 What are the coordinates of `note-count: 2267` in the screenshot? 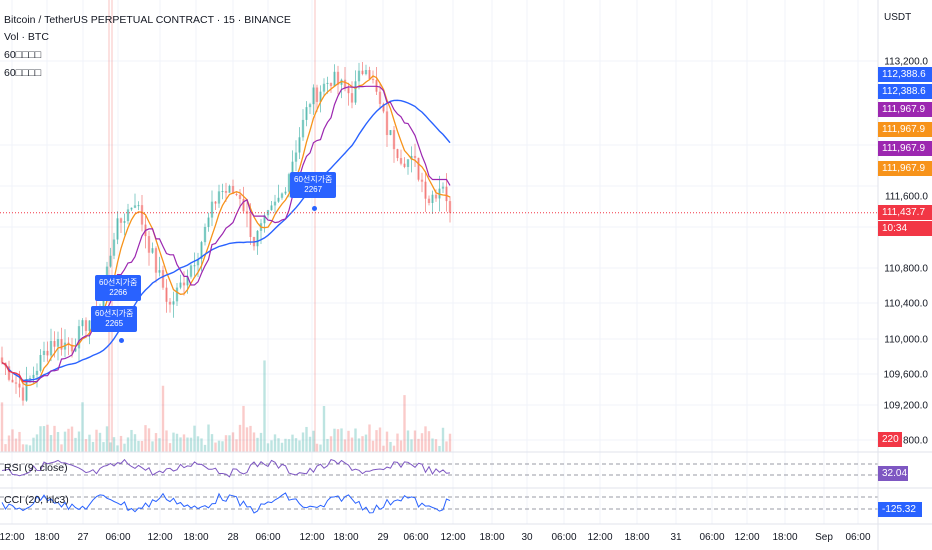 It's located at (313, 189).